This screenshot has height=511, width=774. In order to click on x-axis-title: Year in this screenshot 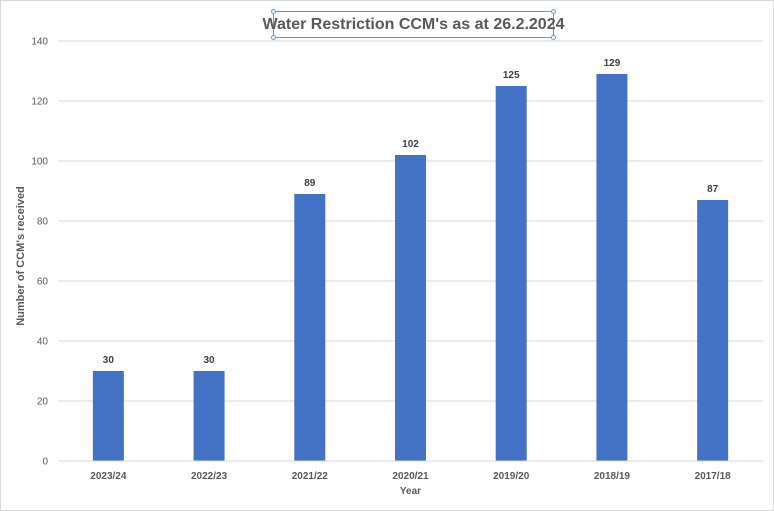, I will do `click(410, 491)`.